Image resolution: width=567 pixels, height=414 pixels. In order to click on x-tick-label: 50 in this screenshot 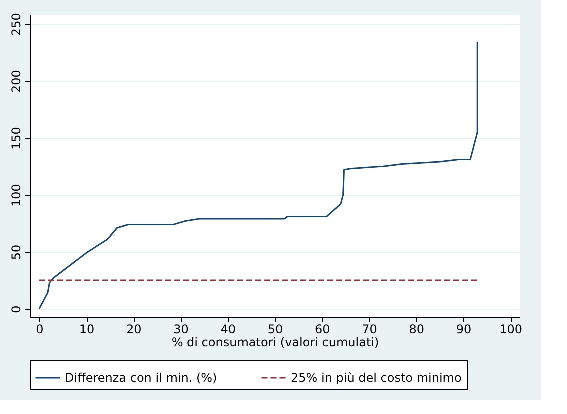, I will do `click(276, 329)`.